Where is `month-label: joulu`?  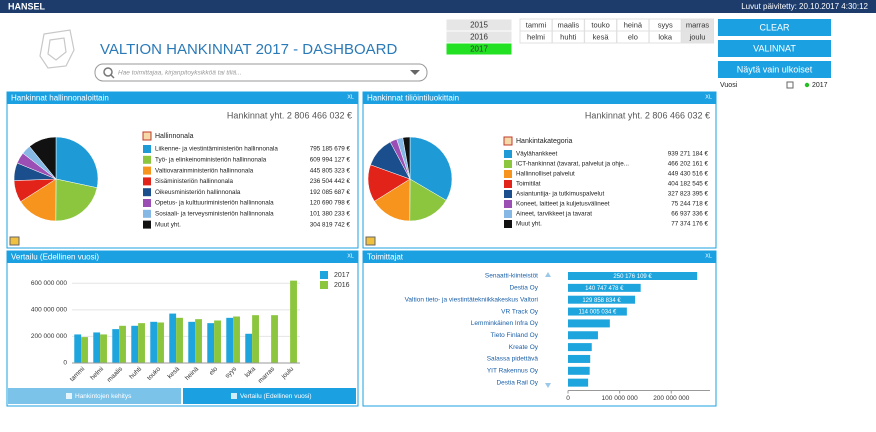
month-label: joulu is located at coordinates (697, 36).